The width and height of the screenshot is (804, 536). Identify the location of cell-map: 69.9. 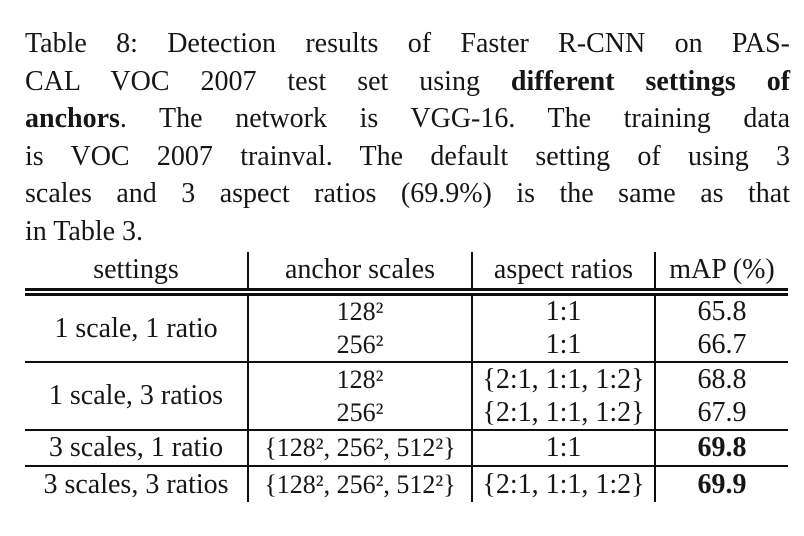
(721, 483).